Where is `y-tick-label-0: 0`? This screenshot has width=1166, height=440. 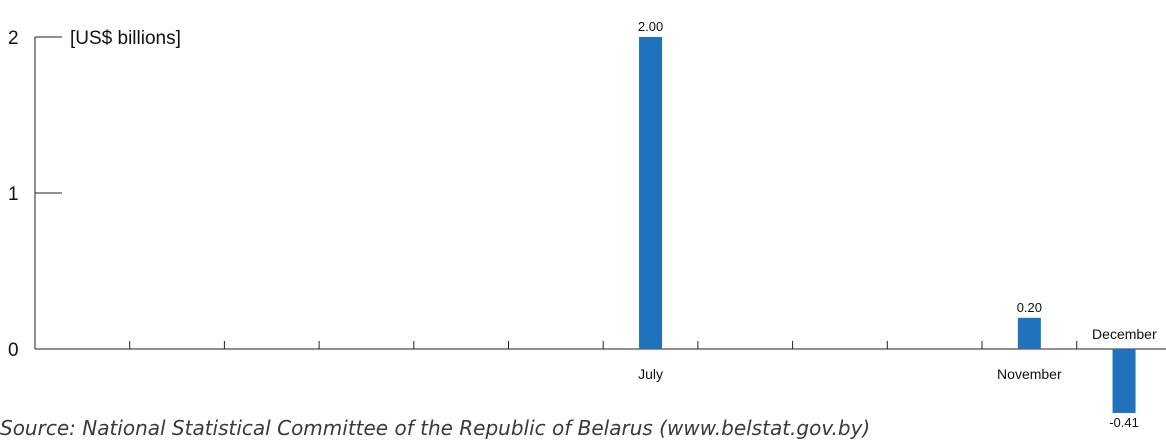 y-tick-label-0: 0 is located at coordinates (13, 350).